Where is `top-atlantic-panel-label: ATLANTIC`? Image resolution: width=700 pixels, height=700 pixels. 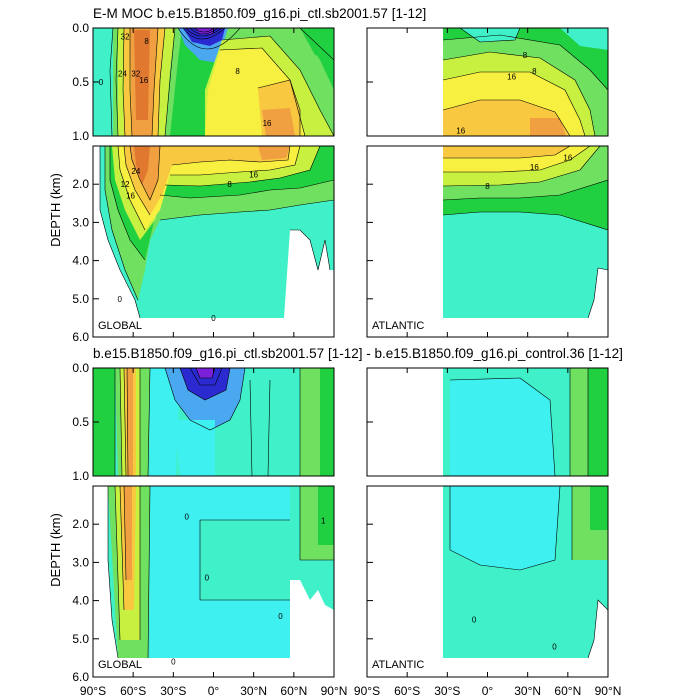 top-atlantic-panel-label: ATLANTIC is located at coordinates (398, 326).